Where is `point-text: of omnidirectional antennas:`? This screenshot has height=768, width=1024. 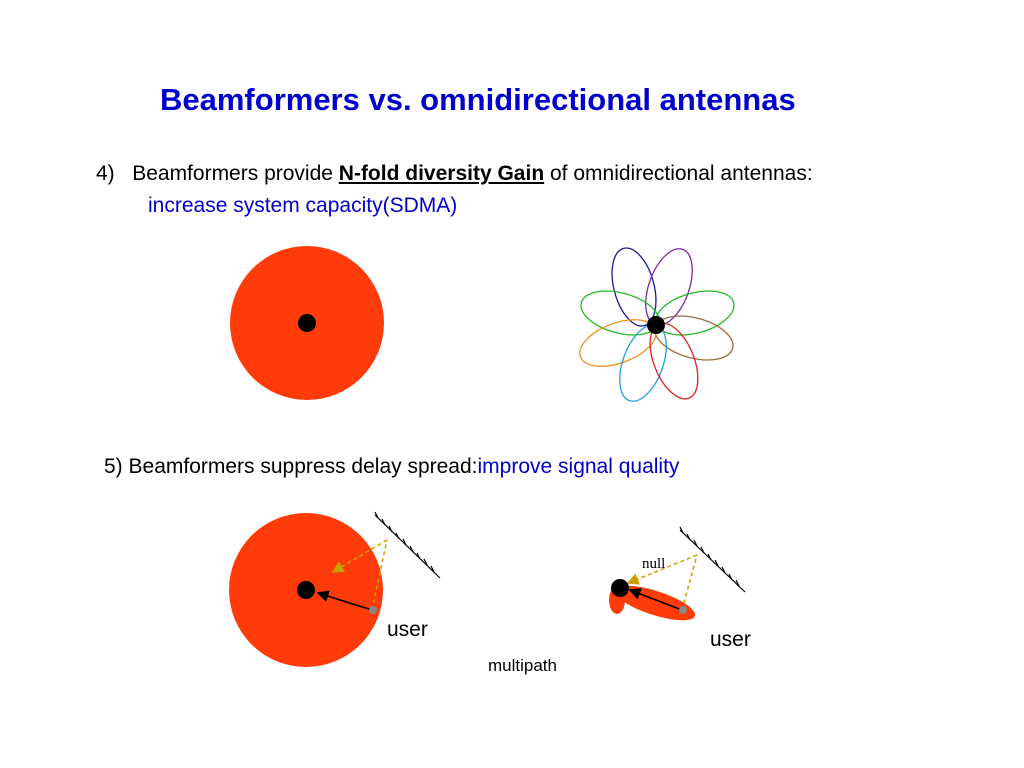 point-text: of omnidirectional antennas: is located at coordinates (678, 173).